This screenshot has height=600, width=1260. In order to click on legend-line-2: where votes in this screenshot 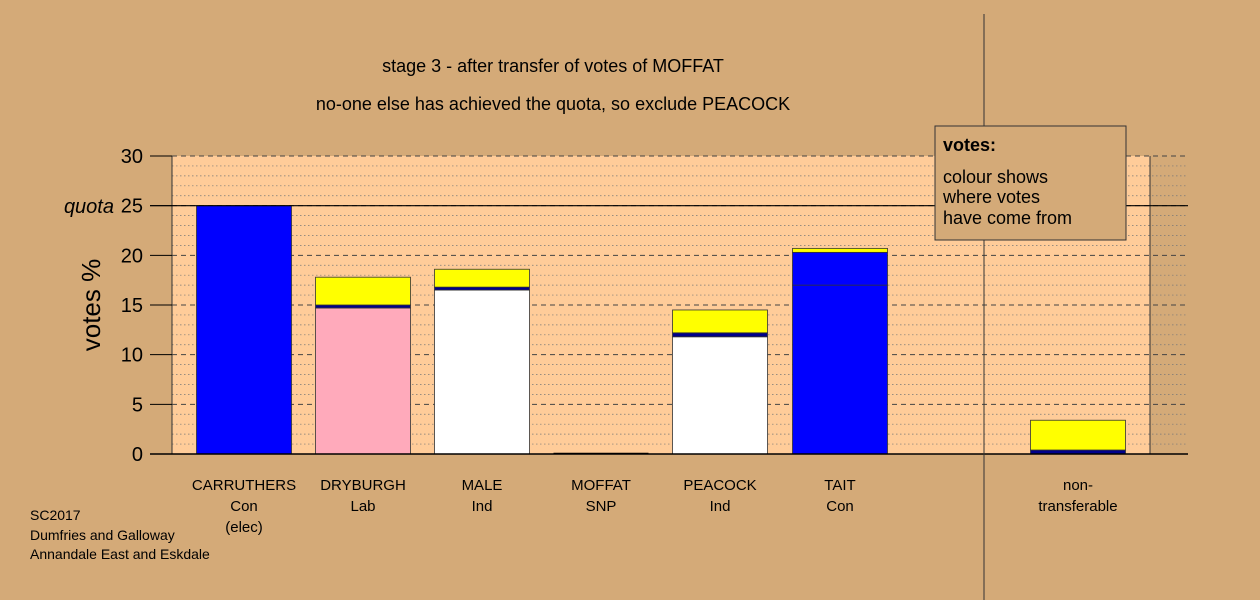, I will do `click(991, 197)`.